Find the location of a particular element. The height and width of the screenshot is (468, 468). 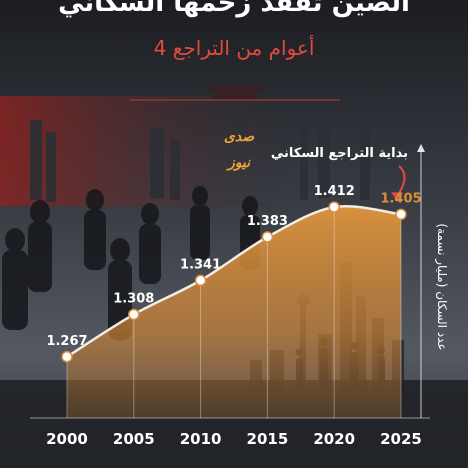

data-label: 1.412 is located at coordinates (334, 191).